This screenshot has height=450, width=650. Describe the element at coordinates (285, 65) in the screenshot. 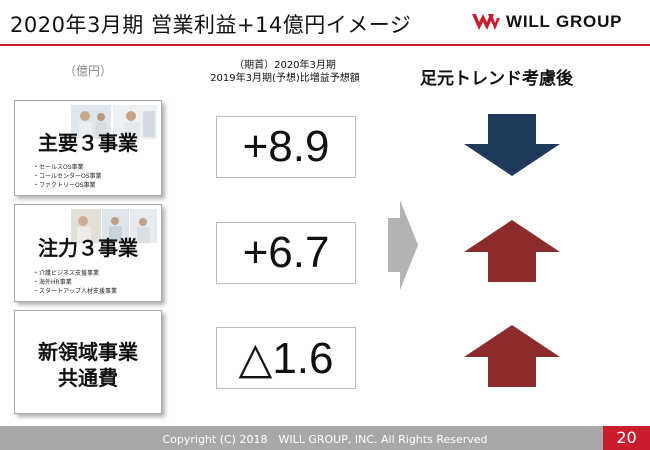

I see `column-heading-line1: （期首）2020年3月期` at that location.